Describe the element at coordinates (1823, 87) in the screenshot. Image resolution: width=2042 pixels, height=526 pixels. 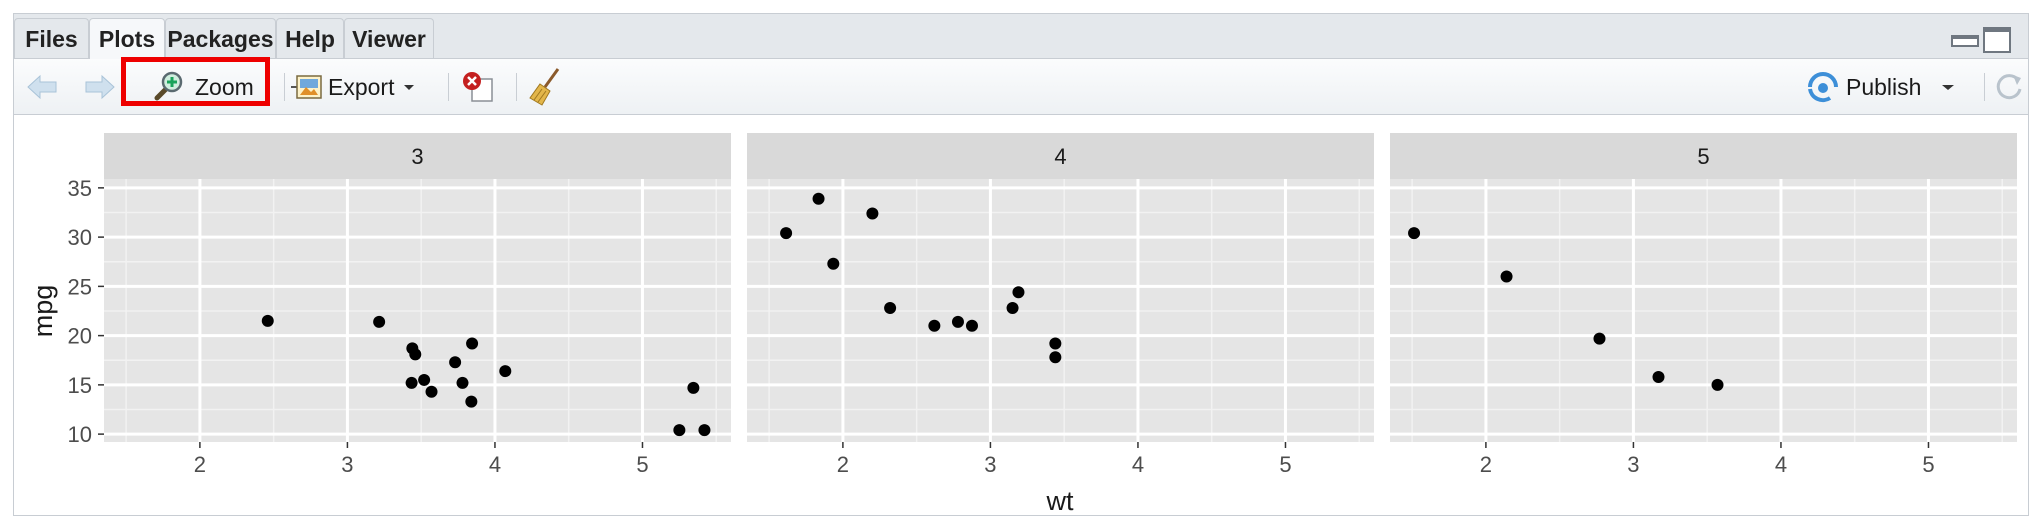
I see `publish-icon` at that location.